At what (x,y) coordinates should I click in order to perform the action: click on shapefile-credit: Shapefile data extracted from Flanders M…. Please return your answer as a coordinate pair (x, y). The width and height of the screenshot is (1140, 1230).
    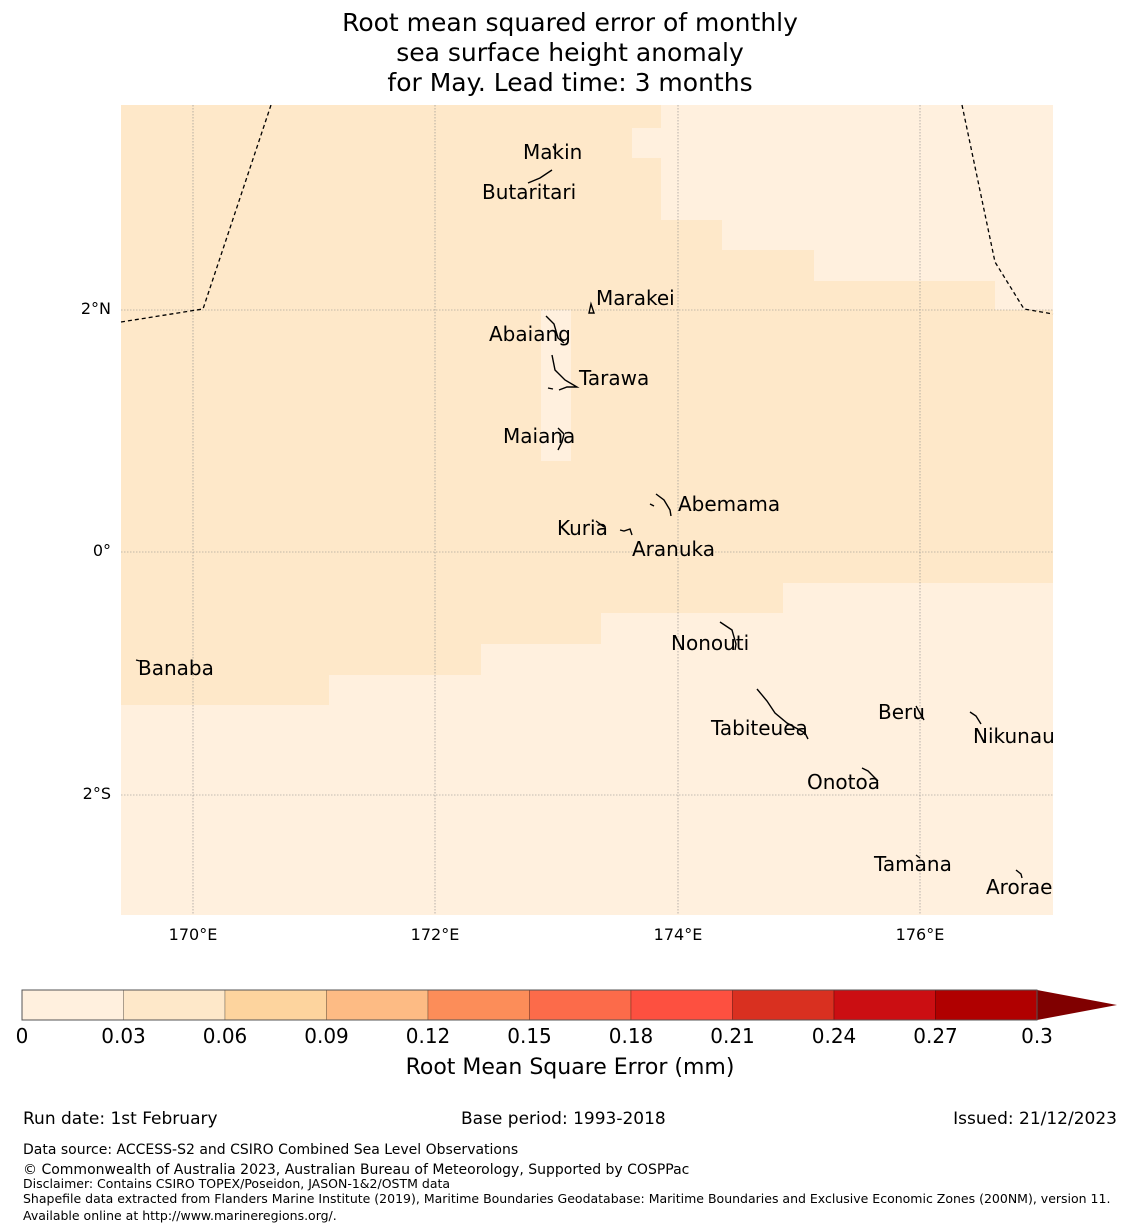
    Looking at the image, I should click on (567, 1207).